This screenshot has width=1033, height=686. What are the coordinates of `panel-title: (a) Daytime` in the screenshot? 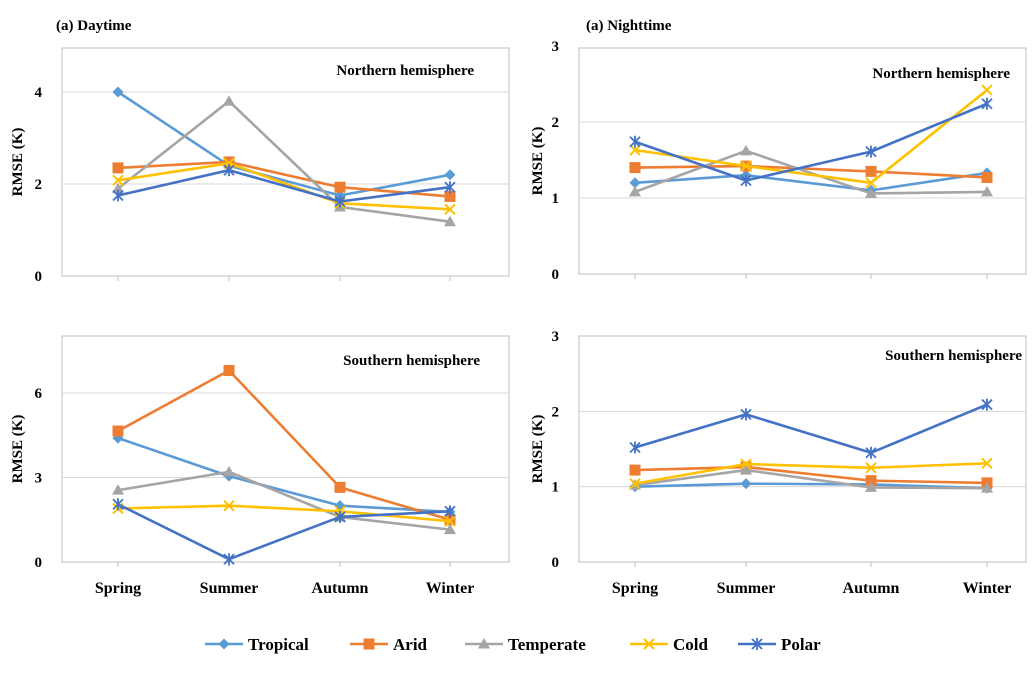 It's located at (94, 26).